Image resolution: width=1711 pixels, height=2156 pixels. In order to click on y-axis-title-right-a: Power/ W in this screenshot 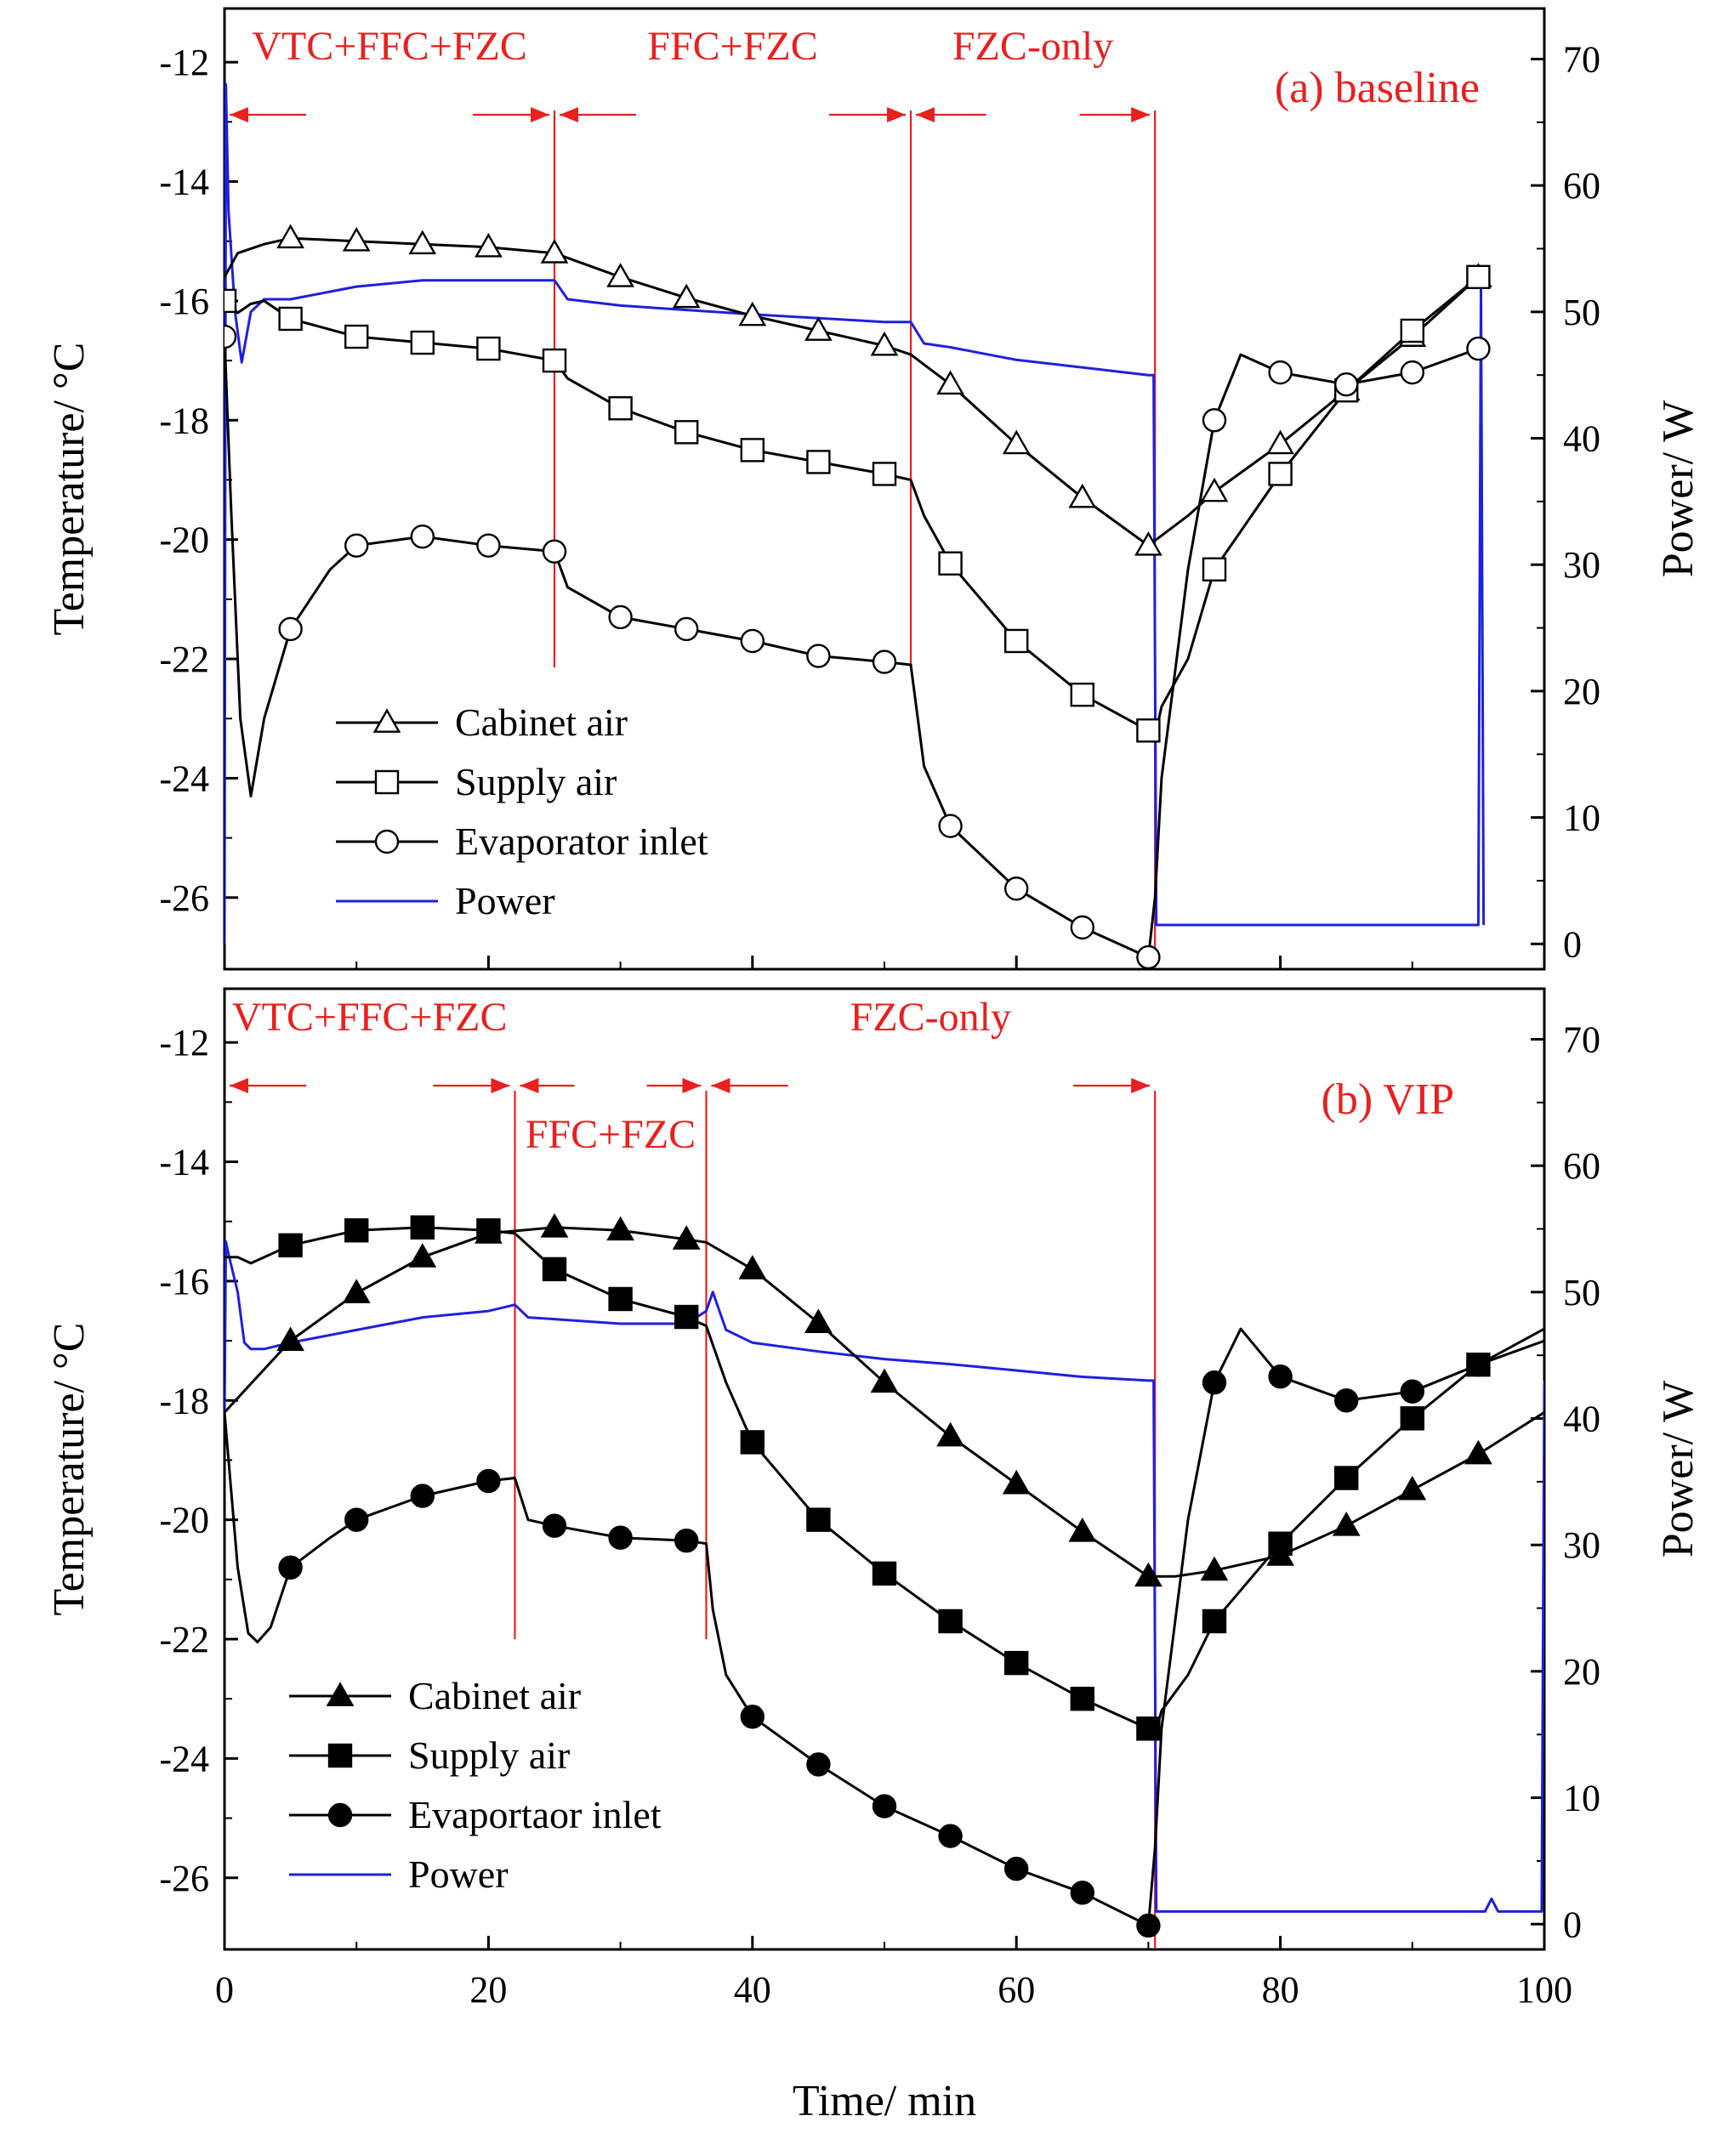, I will do `click(1678, 489)`.